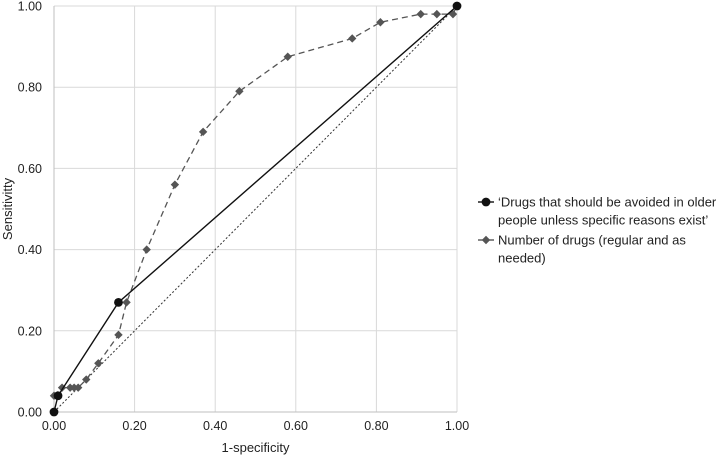 The height and width of the screenshot is (458, 720). I want to click on y-tick-label: 0.00, so click(30, 413).